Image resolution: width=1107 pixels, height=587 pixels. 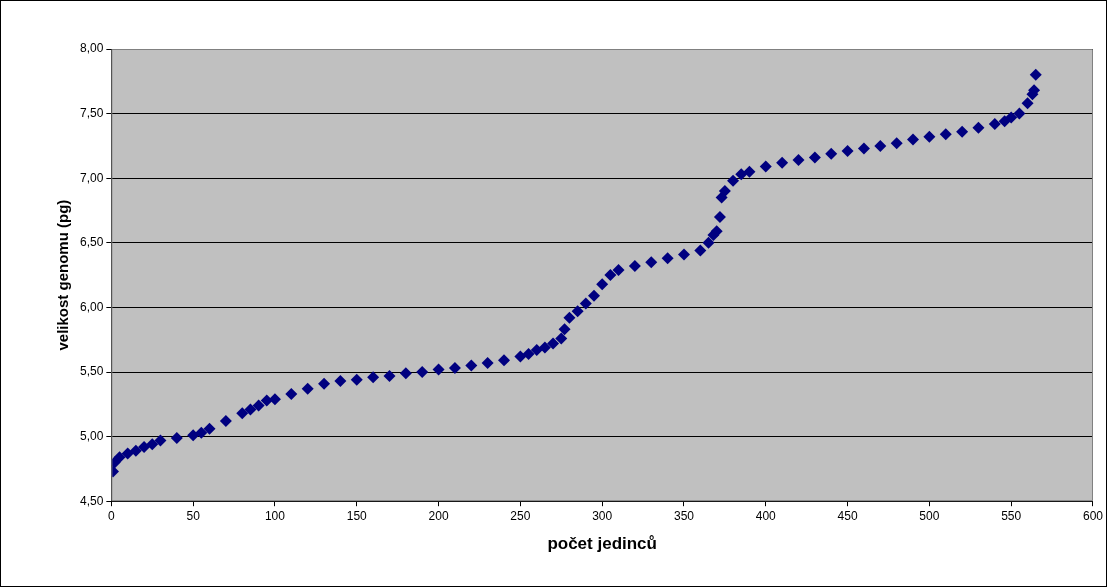 What do you see at coordinates (92, 306) in the screenshot?
I see `y-tick-label: 6,00` at bounding box center [92, 306].